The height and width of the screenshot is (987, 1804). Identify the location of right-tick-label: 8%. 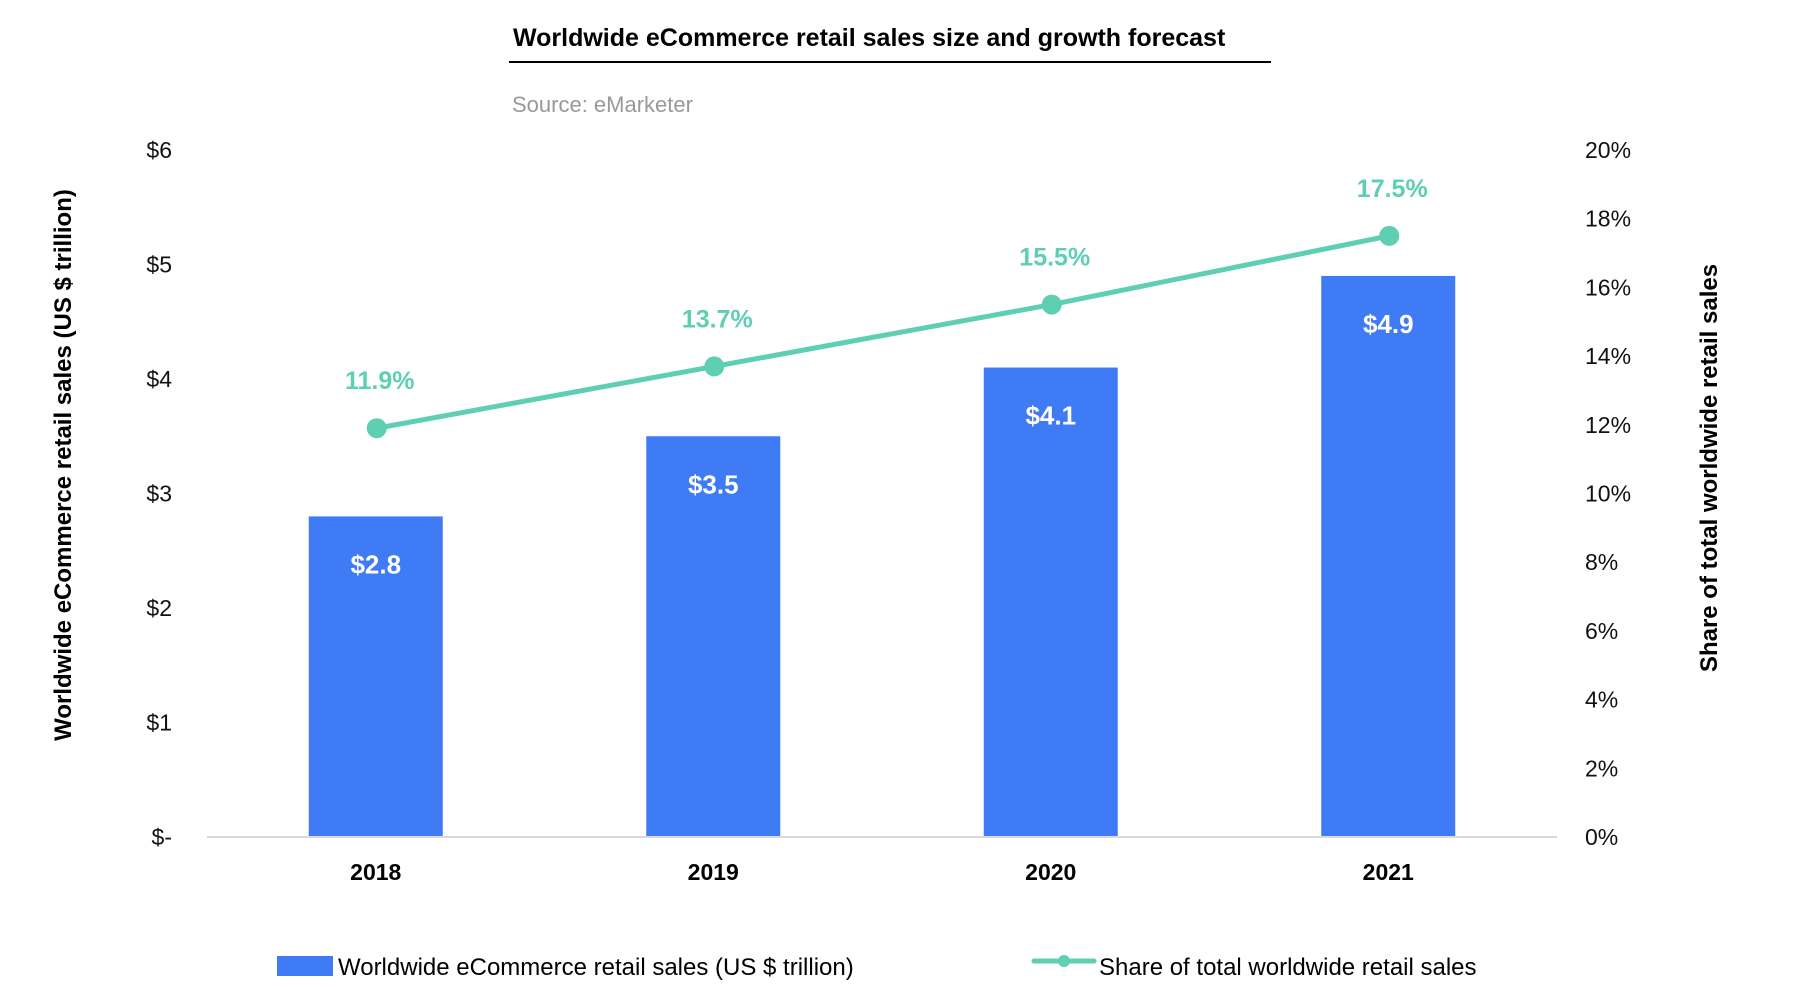
(1601, 562).